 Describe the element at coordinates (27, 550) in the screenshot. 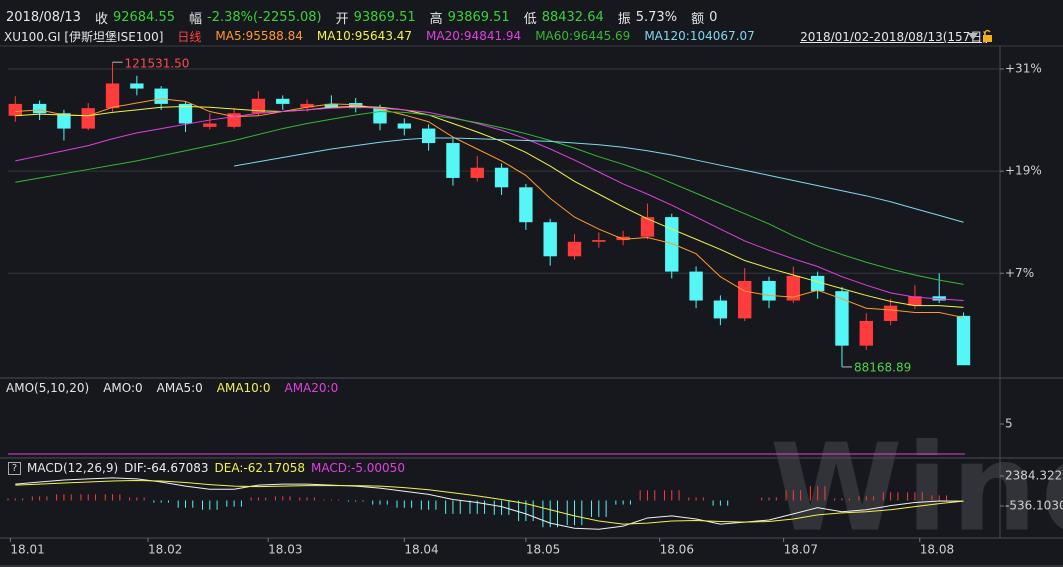

I see `x-tick-label: 18.01` at that location.